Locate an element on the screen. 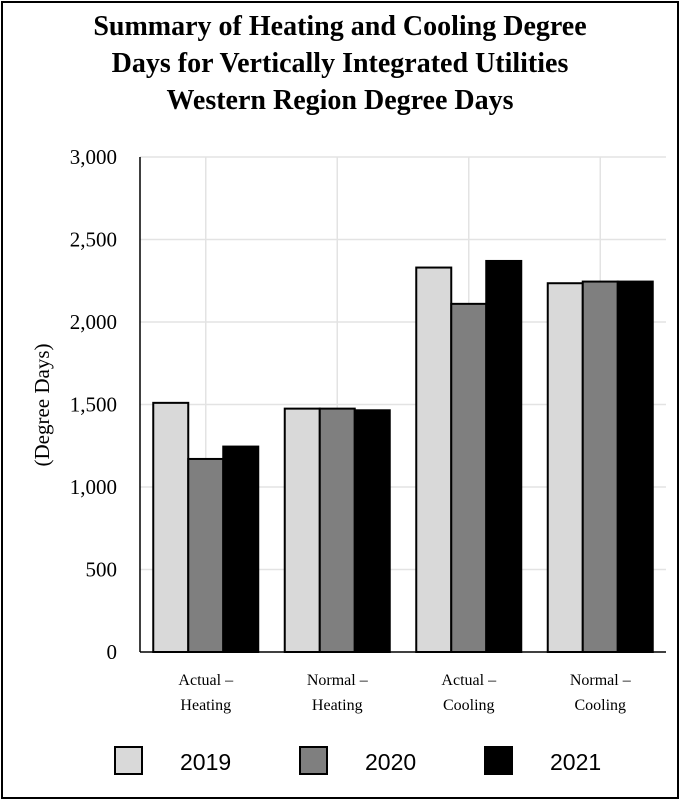 The height and width of the screenshot is (800, 680). chart-title-line-2: Days for Vertically Integrated Utilities is located at coordinates (340, 63).